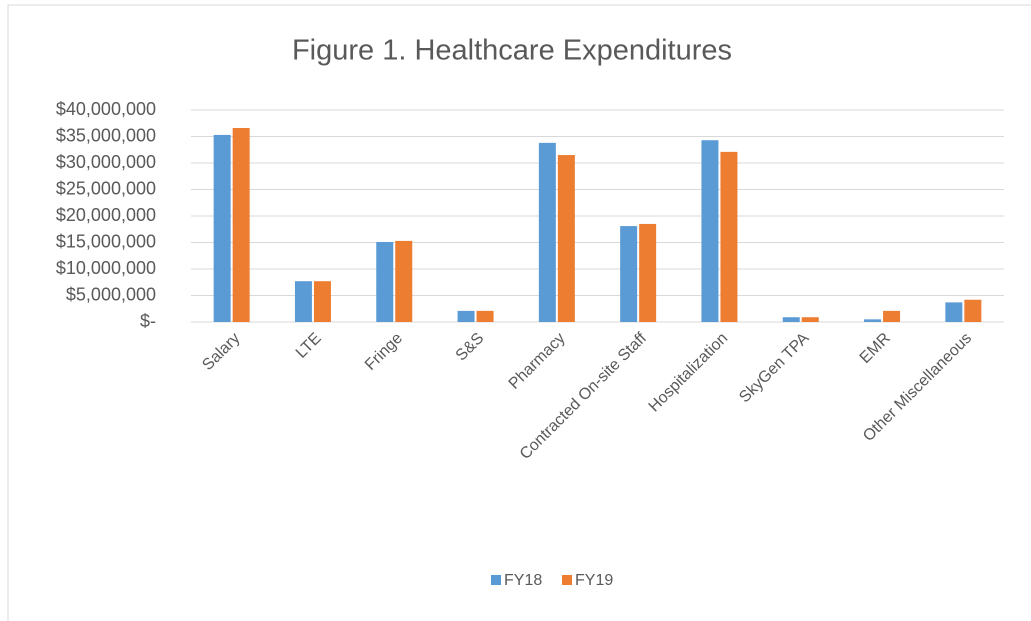  I want to click on legend-label: FY19, so click(594, 580).